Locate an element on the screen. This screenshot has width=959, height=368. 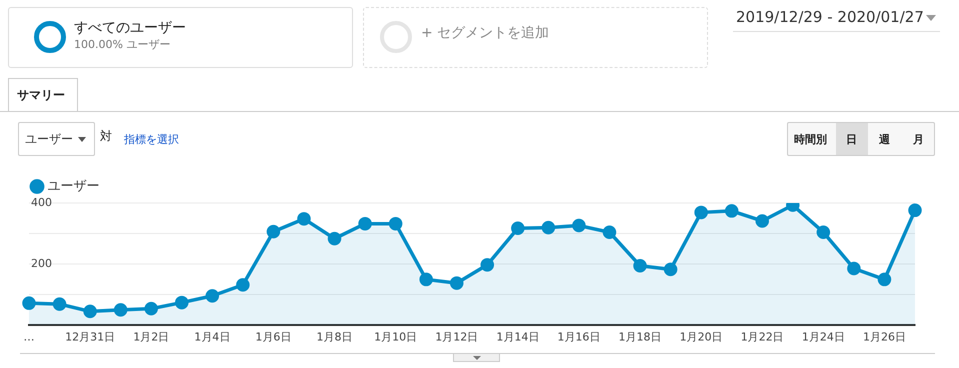
y-tick-label: 200 is located at coordinates (41, 263).